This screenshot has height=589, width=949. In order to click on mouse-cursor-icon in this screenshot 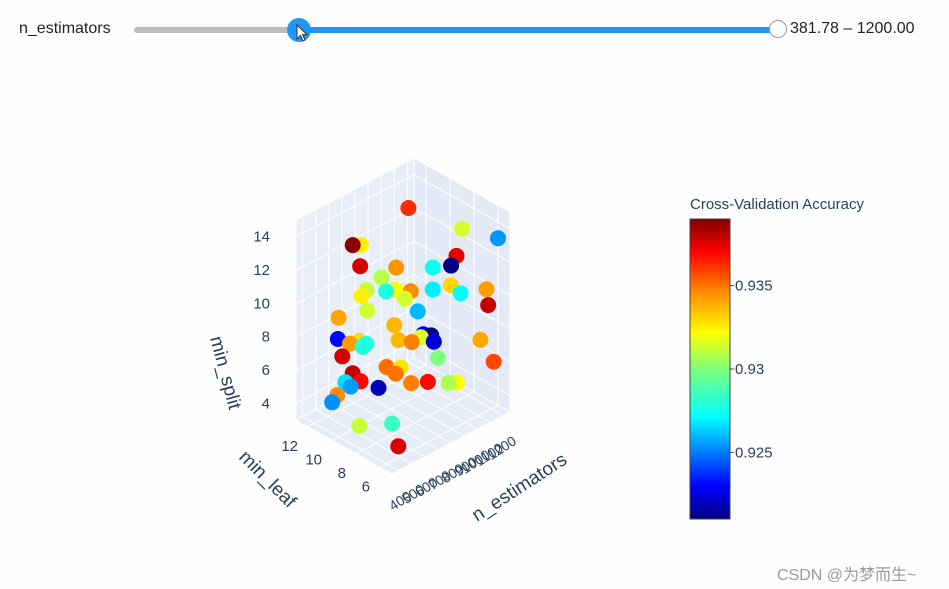, I will do `click(302, 33)`.